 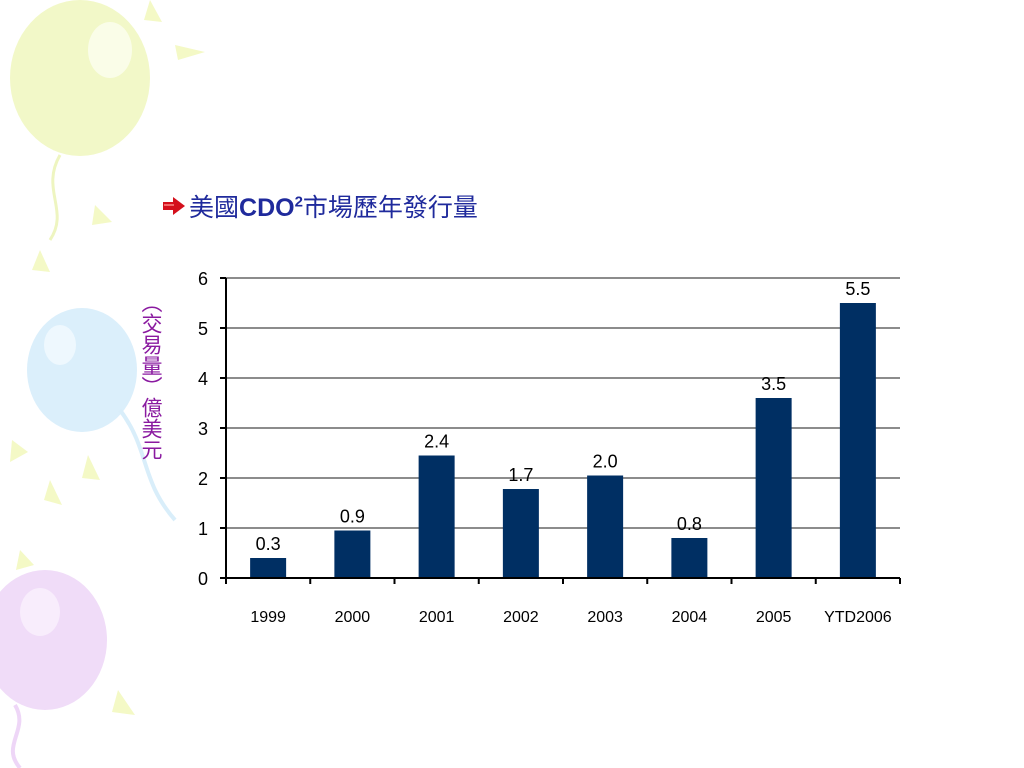 What do you see at coordinates (773, 384) in the screenshot?
I see `data-label: 3.5` at bounding box center [773, 384].